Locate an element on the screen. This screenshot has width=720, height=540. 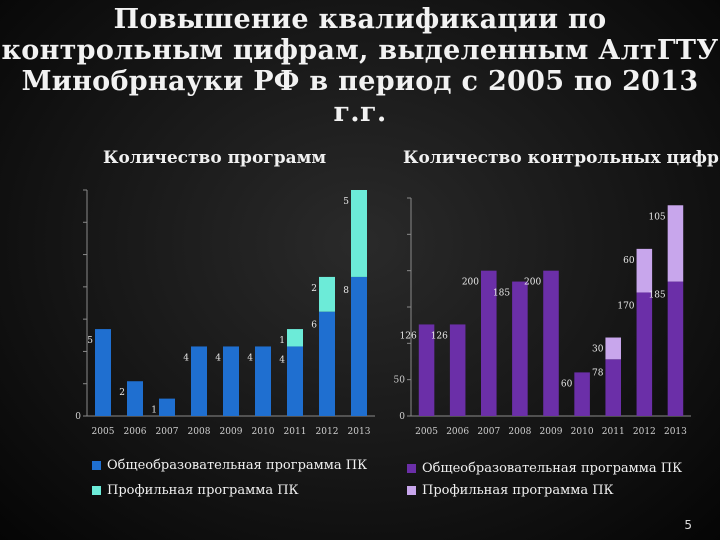
programs-x-tick-label: 2010 is located at coordinates (263, 432).